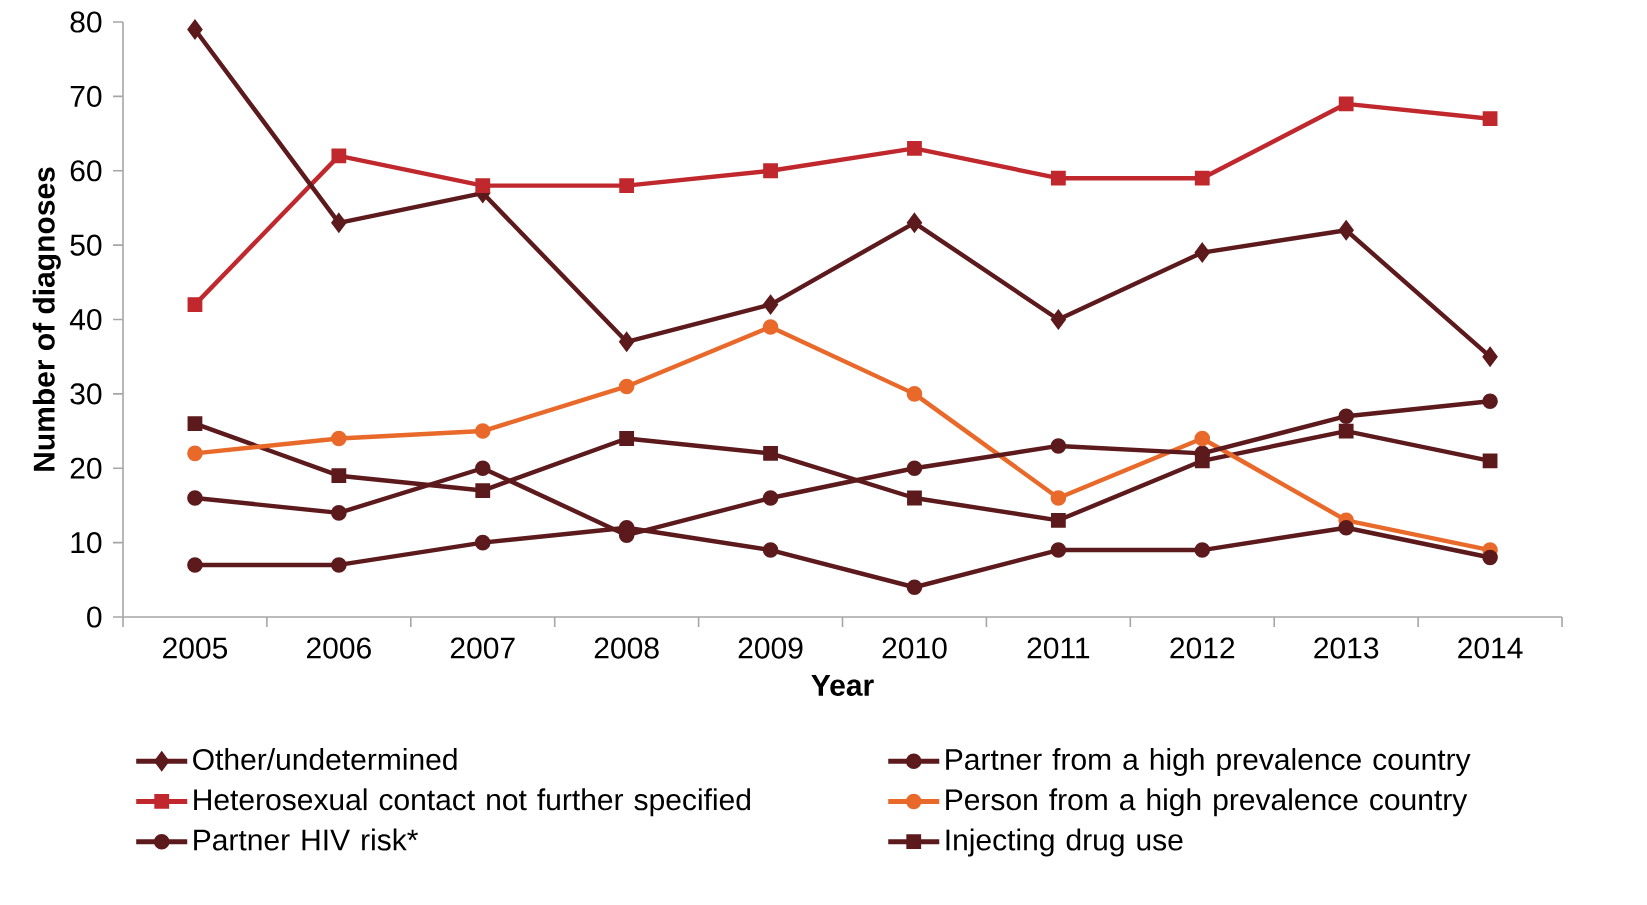 Image resolution: width=1647 pixels, height=905 pixels. I want to click on y-axis-title: Number of diagnoses, so click(46, 319).